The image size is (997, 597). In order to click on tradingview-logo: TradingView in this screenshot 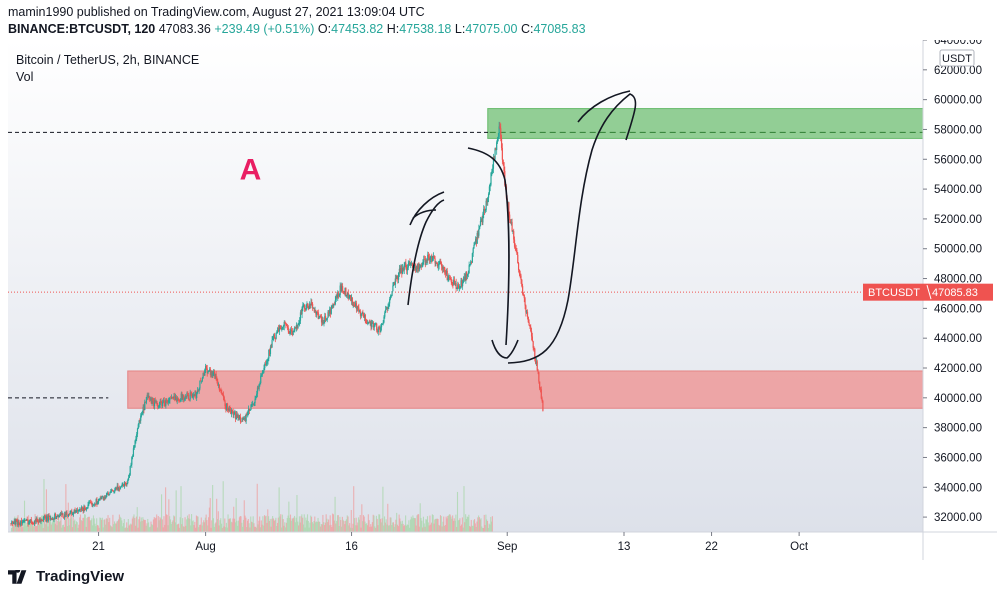, I will do `click(66, 576)`.